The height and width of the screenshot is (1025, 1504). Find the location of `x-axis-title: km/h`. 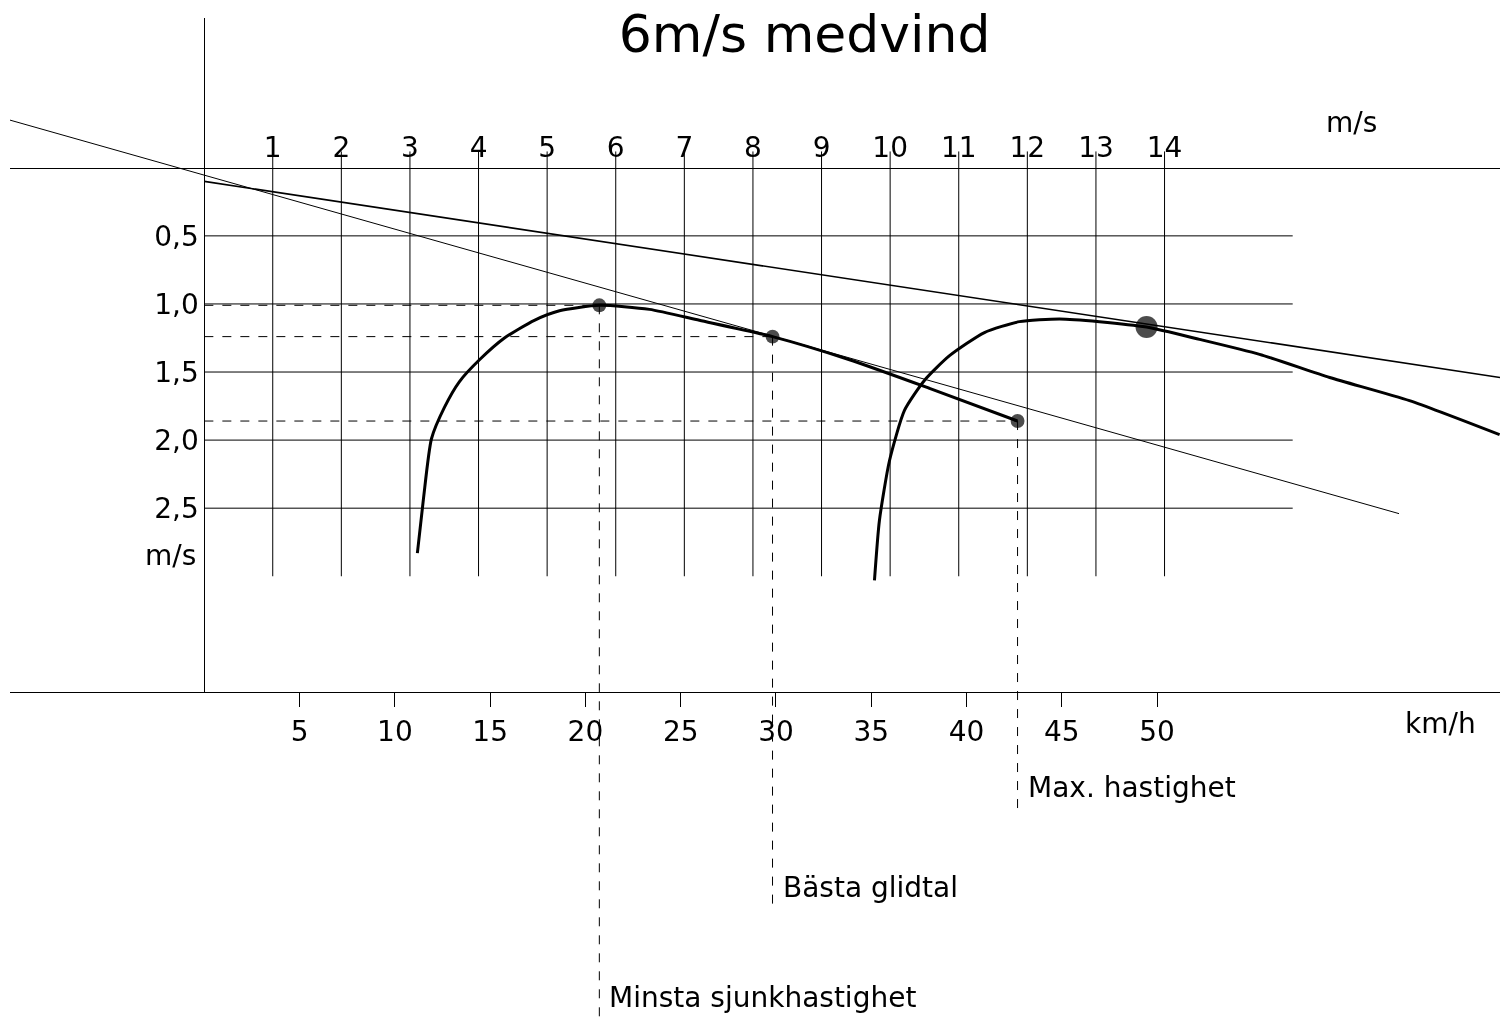

x-axis-title: km/h is located at coordinates (1440, 723).